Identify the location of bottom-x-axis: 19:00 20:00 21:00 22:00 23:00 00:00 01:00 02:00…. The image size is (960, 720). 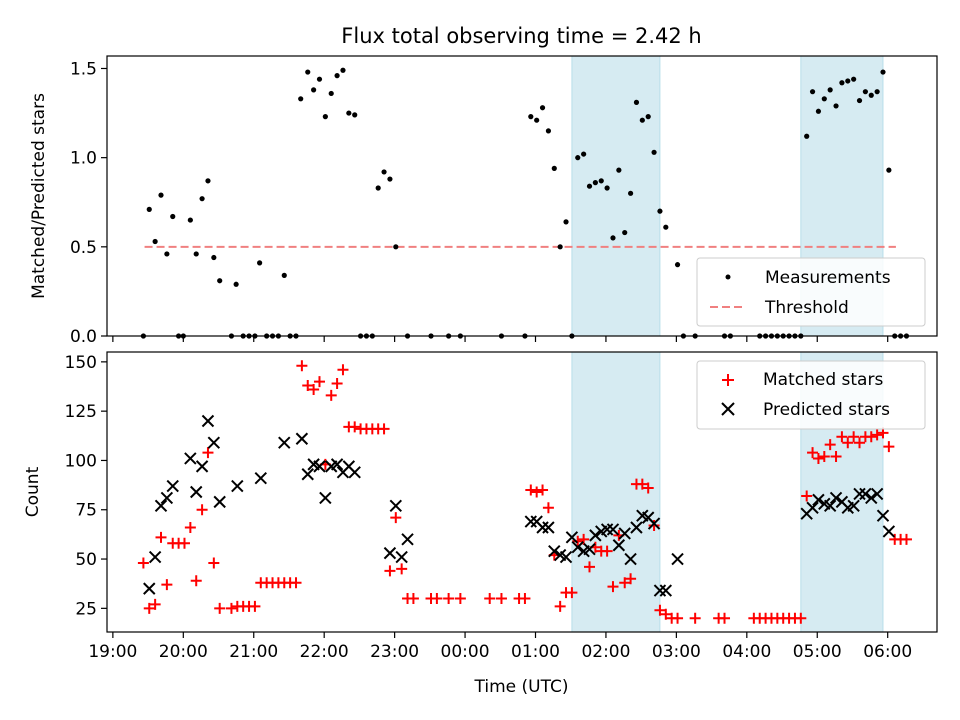
(500, 647).